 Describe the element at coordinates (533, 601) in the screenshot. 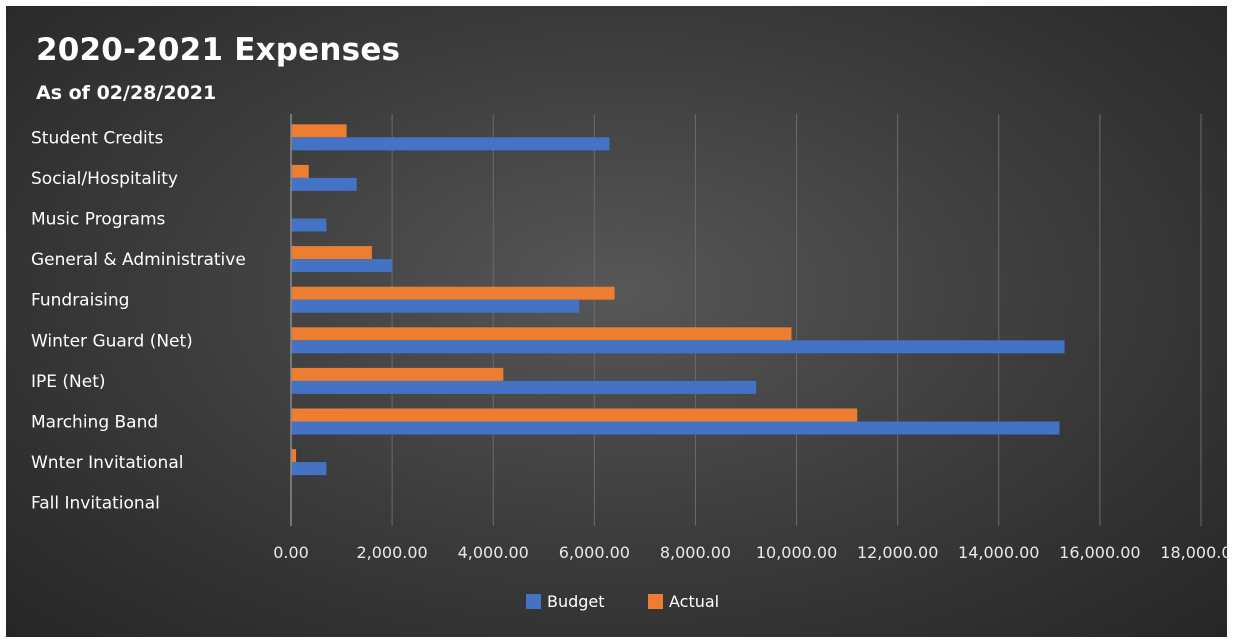

I see `legend-swatch-budget` at that location.